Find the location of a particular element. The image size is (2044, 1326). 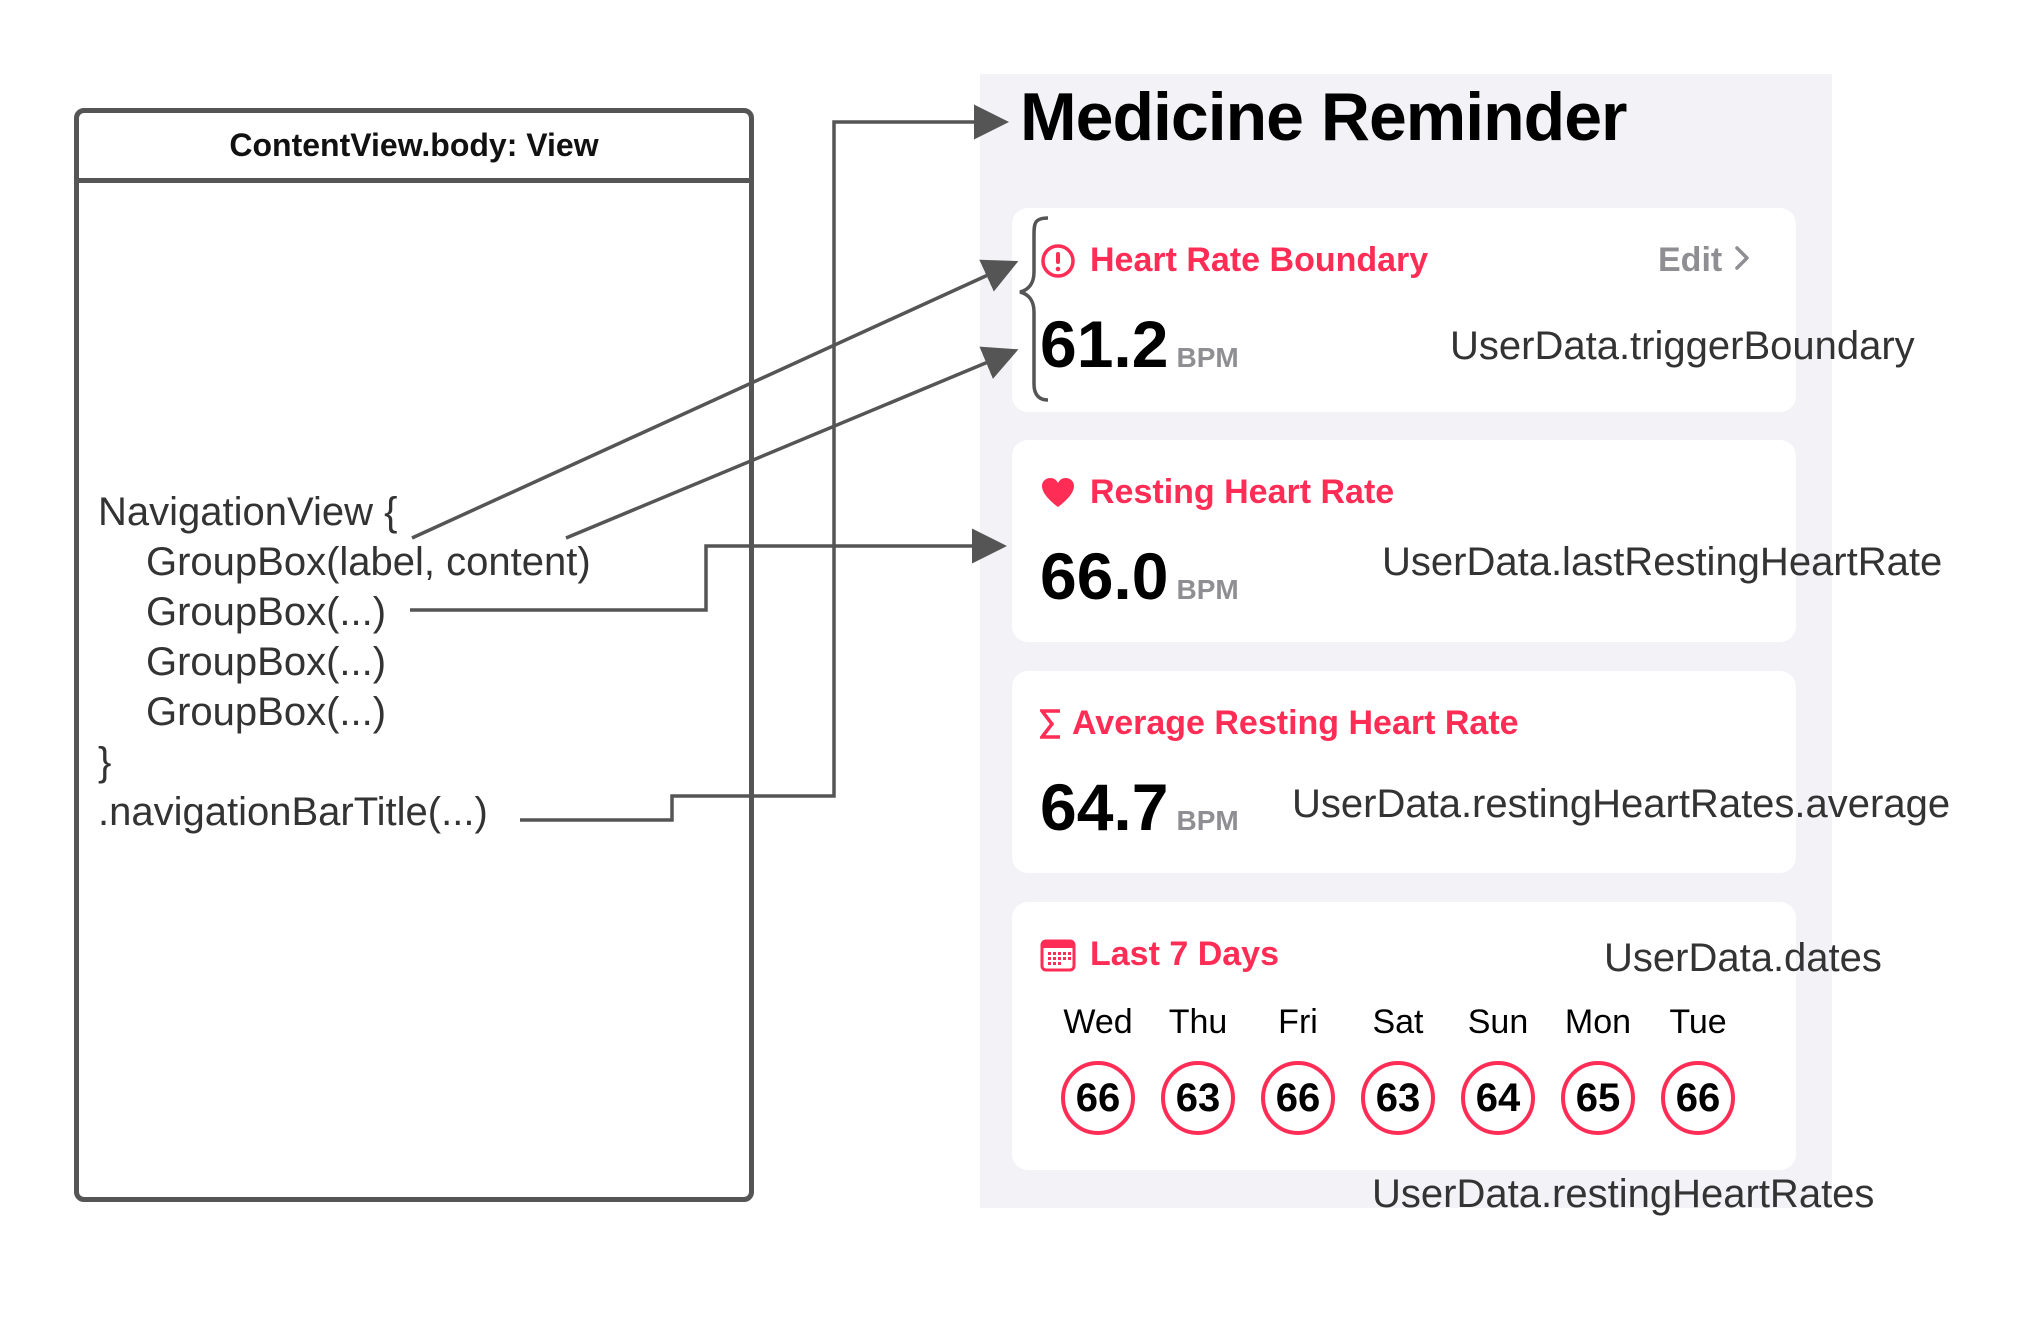

card-label-resting-heart-rate: Resting Heart Rate is located at coordinates (1217, 492).